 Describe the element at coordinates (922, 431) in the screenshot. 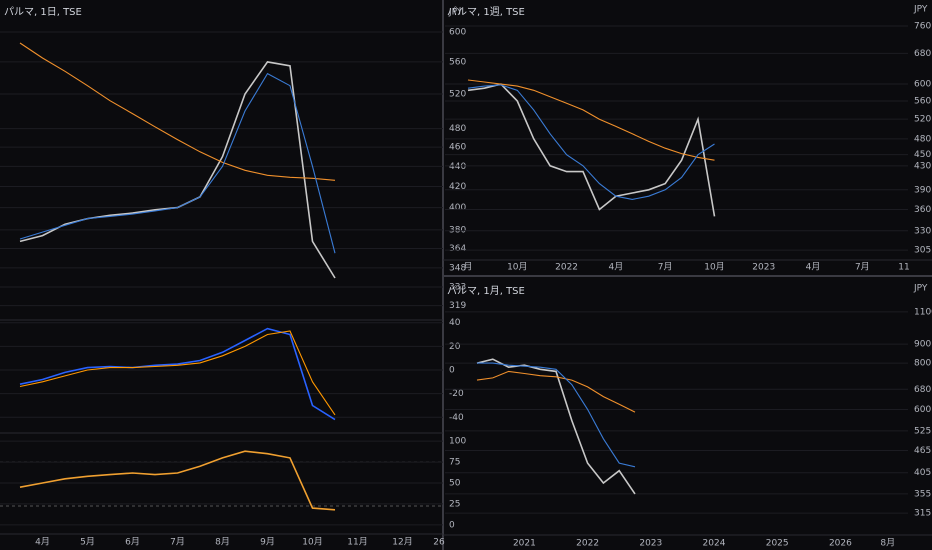

I see `y-tick-label: 525` at that location.